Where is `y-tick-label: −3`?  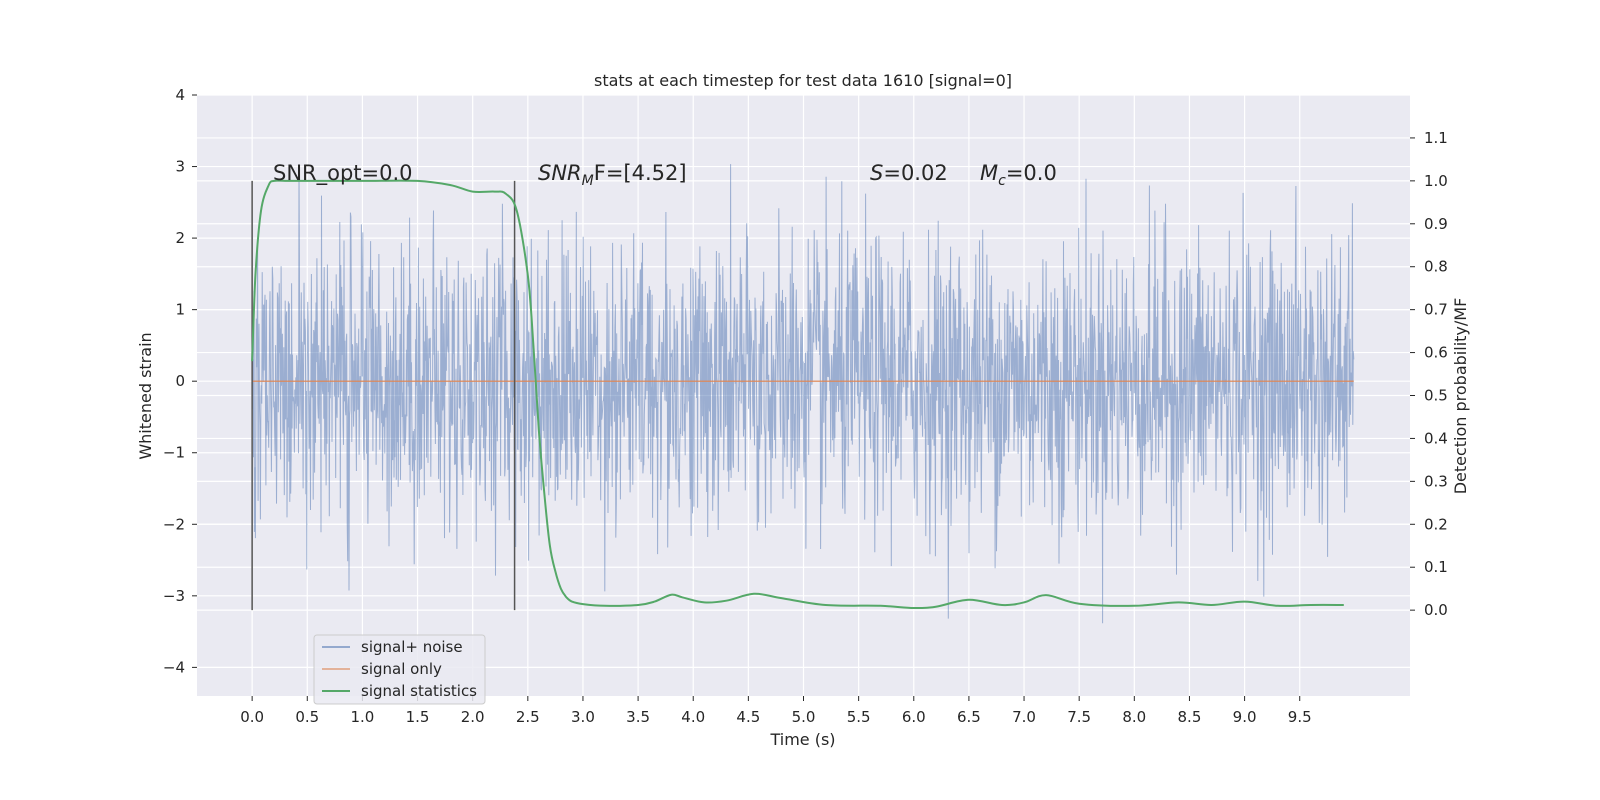 y-tick-label: −3 is located at coordinates (174, 596).